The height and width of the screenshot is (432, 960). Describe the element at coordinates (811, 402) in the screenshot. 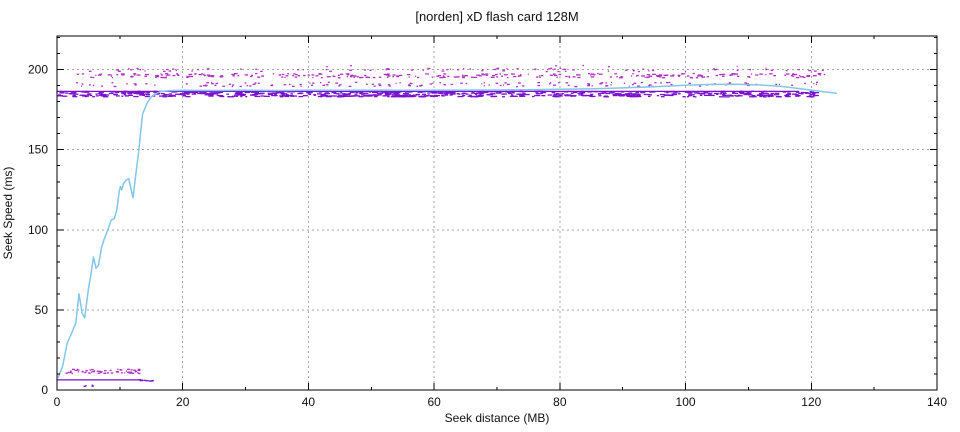

I see `x-tick-label: 120` at that location.